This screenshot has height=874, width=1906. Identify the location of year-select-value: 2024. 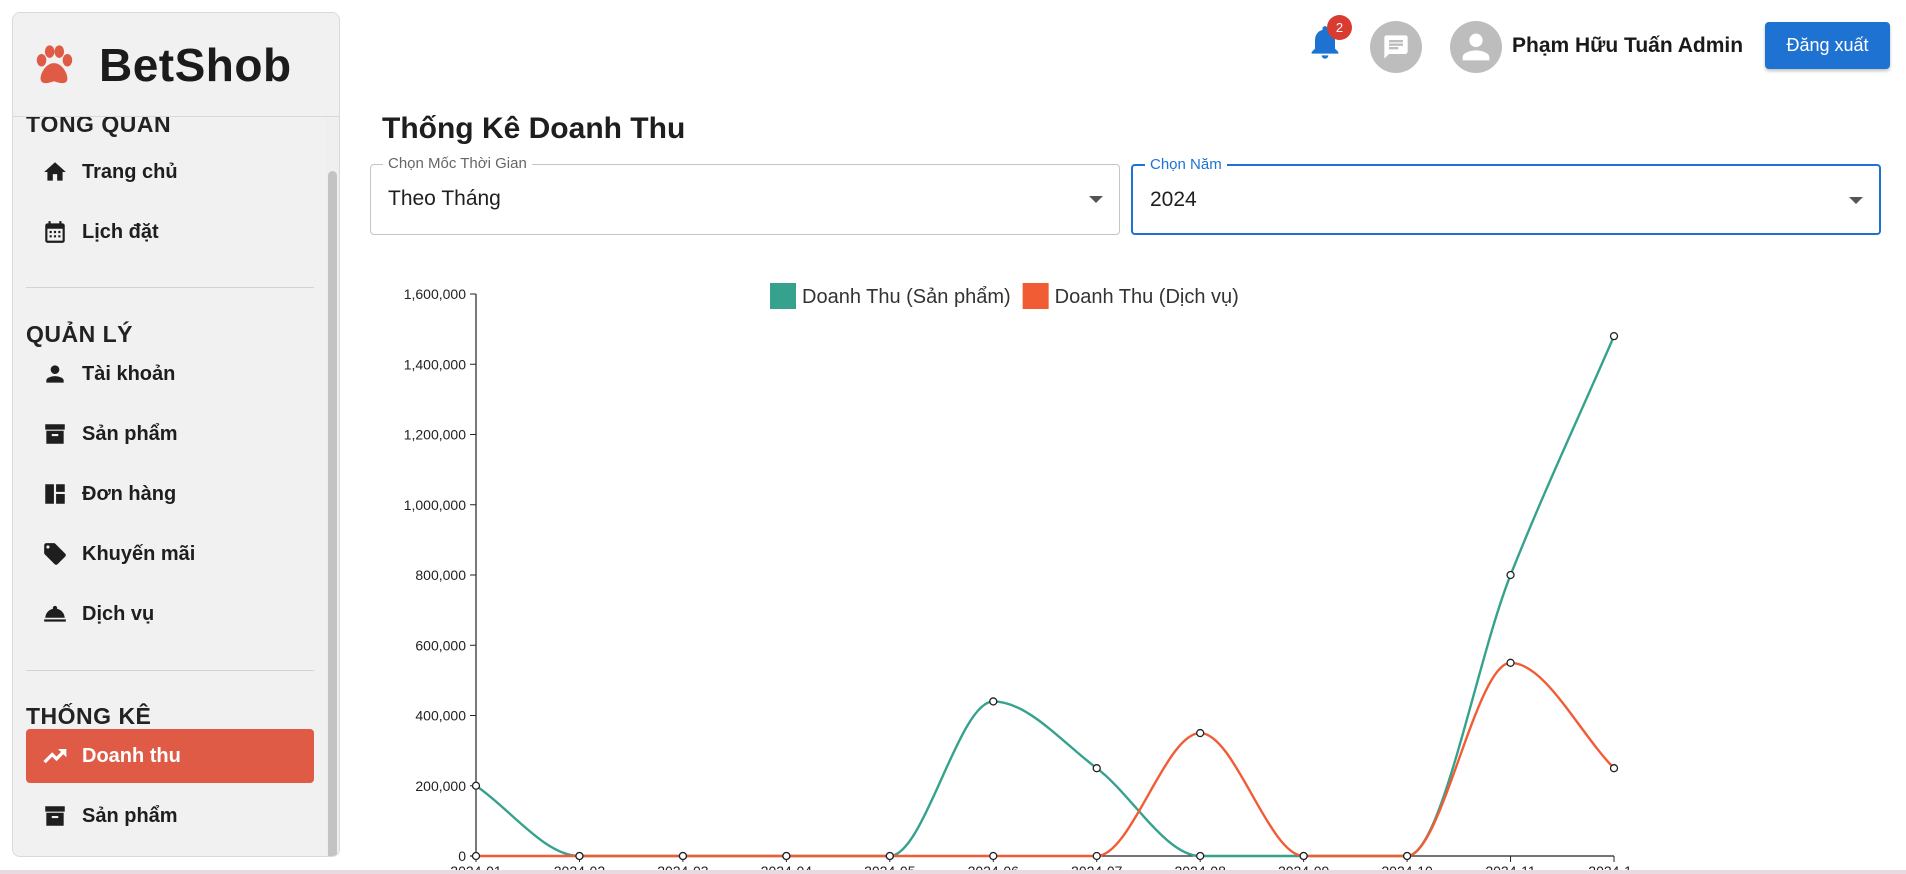
(1173, 199).